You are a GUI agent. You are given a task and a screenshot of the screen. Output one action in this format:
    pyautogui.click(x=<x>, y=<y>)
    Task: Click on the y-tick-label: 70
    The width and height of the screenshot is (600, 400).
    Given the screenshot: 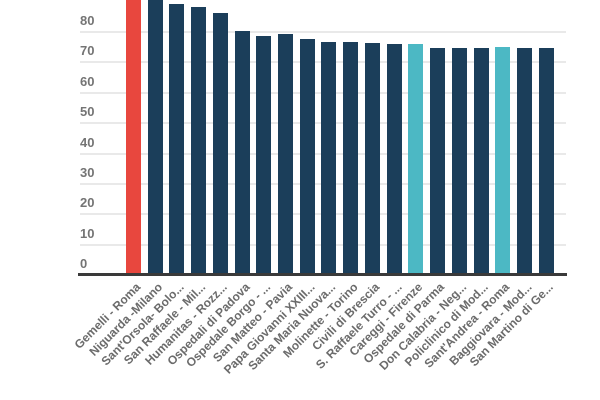 What is the action you would take?
    pyautogui.click(x=87, y=50)
    